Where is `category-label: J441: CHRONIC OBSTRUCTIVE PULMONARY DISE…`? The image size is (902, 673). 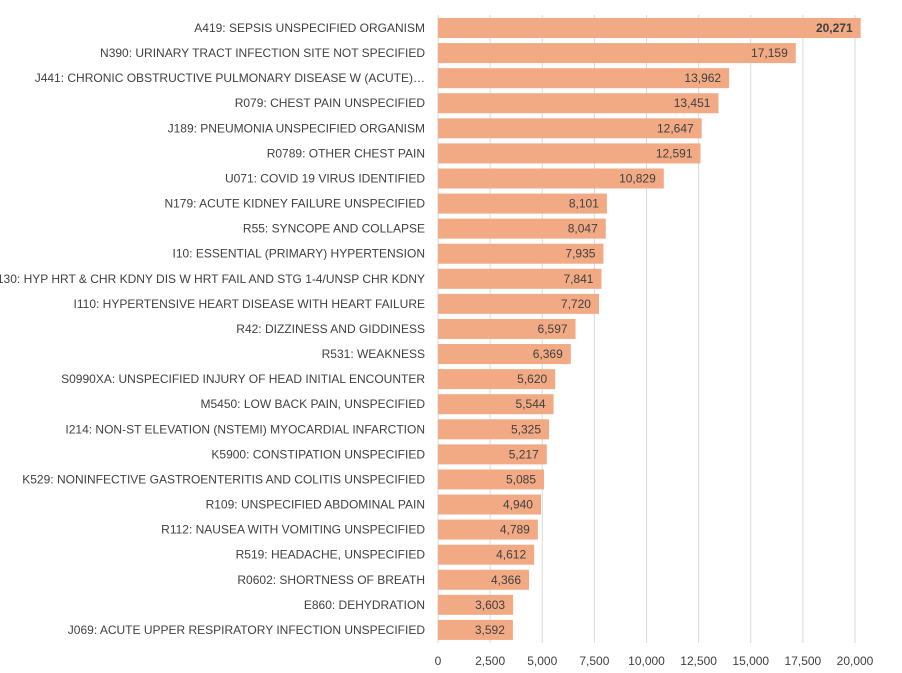 category-label: J441: CHRONIC OBSTRUCTIVE PULMONARY DISE… is located at coordinates (230, 78).